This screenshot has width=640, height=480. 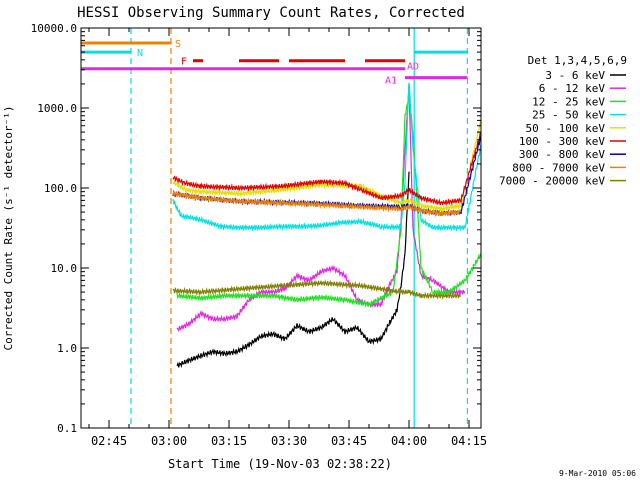 I want to click on legend-entry-1: 6 - 12 keV, so click(x=572, y=88).